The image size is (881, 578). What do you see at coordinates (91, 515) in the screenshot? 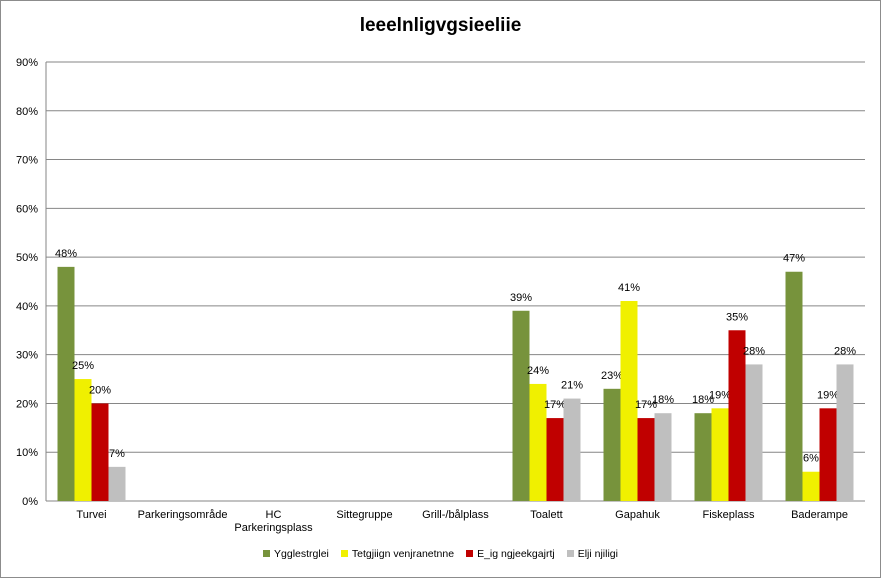
I see `x-tick-label: Turvei` at bounding box center [91, 515].